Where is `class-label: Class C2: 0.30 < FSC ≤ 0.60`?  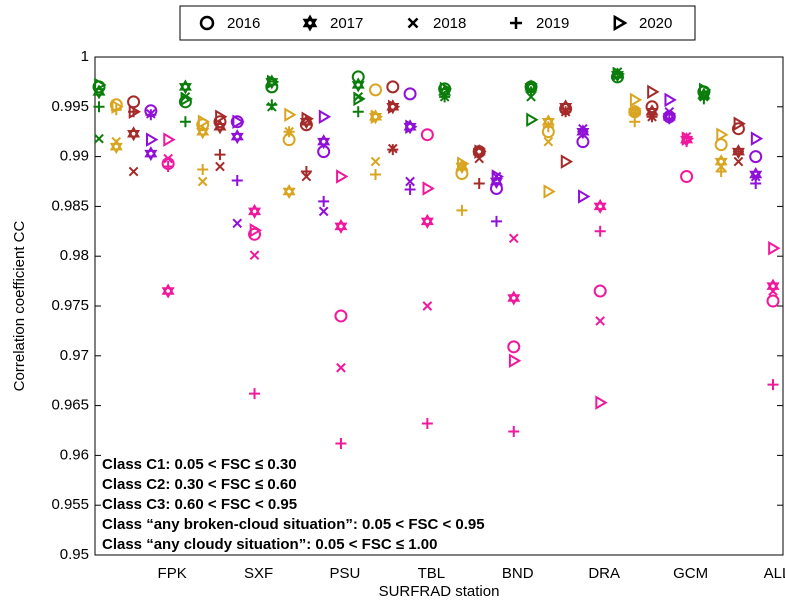
class-label: Class C2: 0.30 < FSC ≤ 0.60 is located at coordinates (199, 484).